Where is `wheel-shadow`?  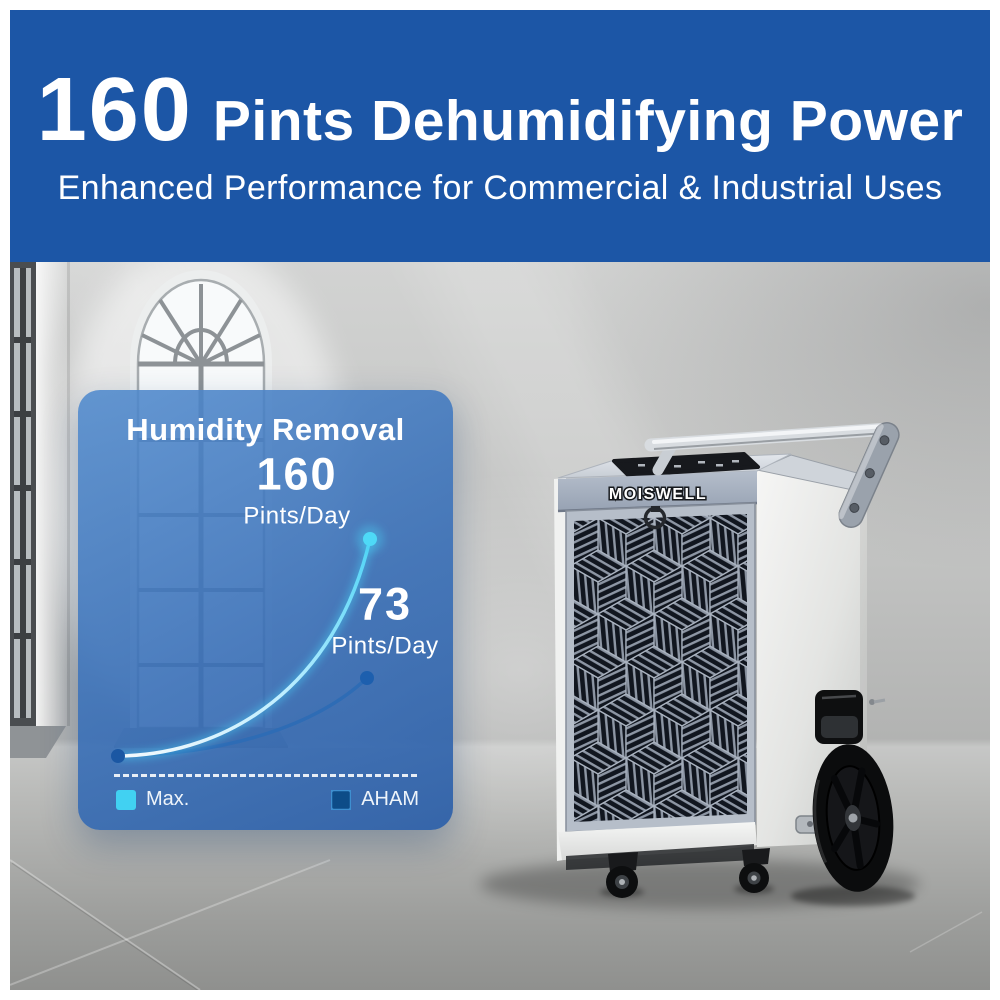
wheel-shadow is located at coordinates (853, 896).